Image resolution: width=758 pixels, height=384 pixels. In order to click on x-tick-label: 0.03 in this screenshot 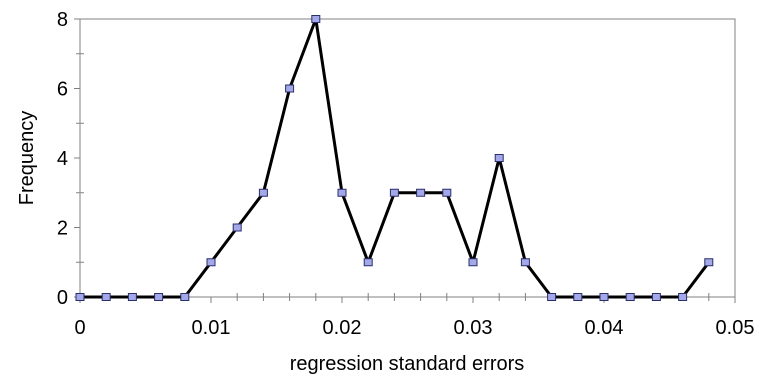, I will do `click(473, 328)`.